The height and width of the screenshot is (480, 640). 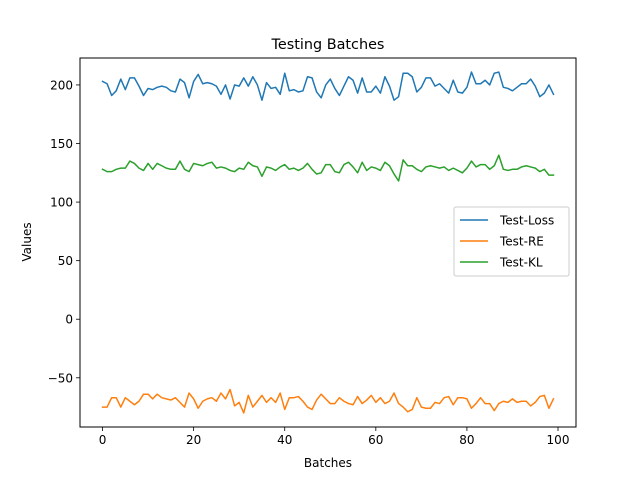 I want to click on legend-label: Test-KL, so click(x=521, y=263).